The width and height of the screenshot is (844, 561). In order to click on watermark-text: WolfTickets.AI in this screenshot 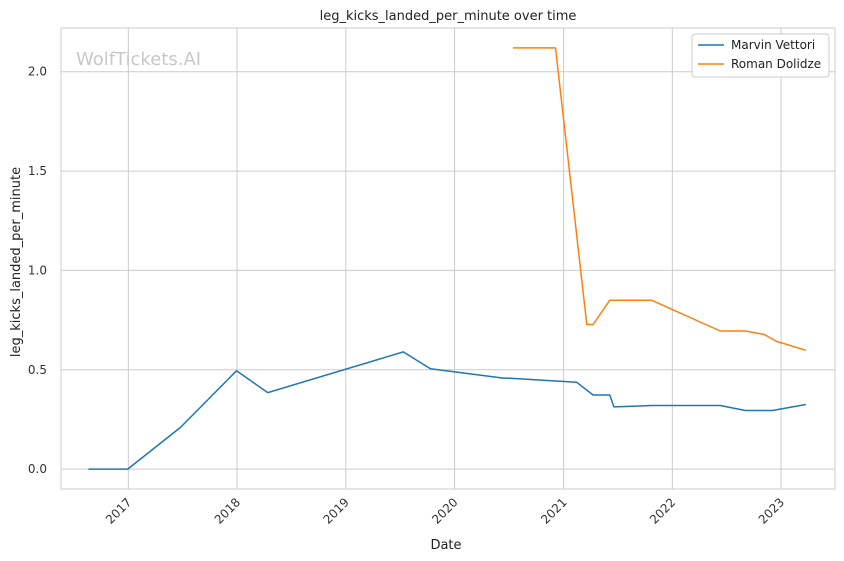, I will do `click(138, 59)`.